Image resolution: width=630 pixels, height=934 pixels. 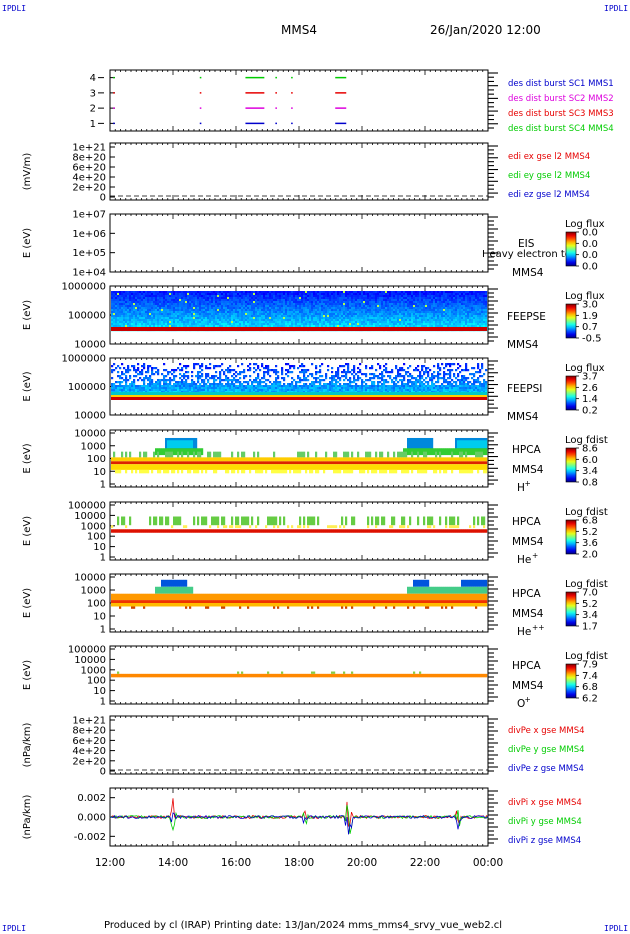 What do you see at coordinates (545, 803) in the screenshot?
I see `divpi-legend-1: divPi x gse MMS4` at bounding box center [545, 803].